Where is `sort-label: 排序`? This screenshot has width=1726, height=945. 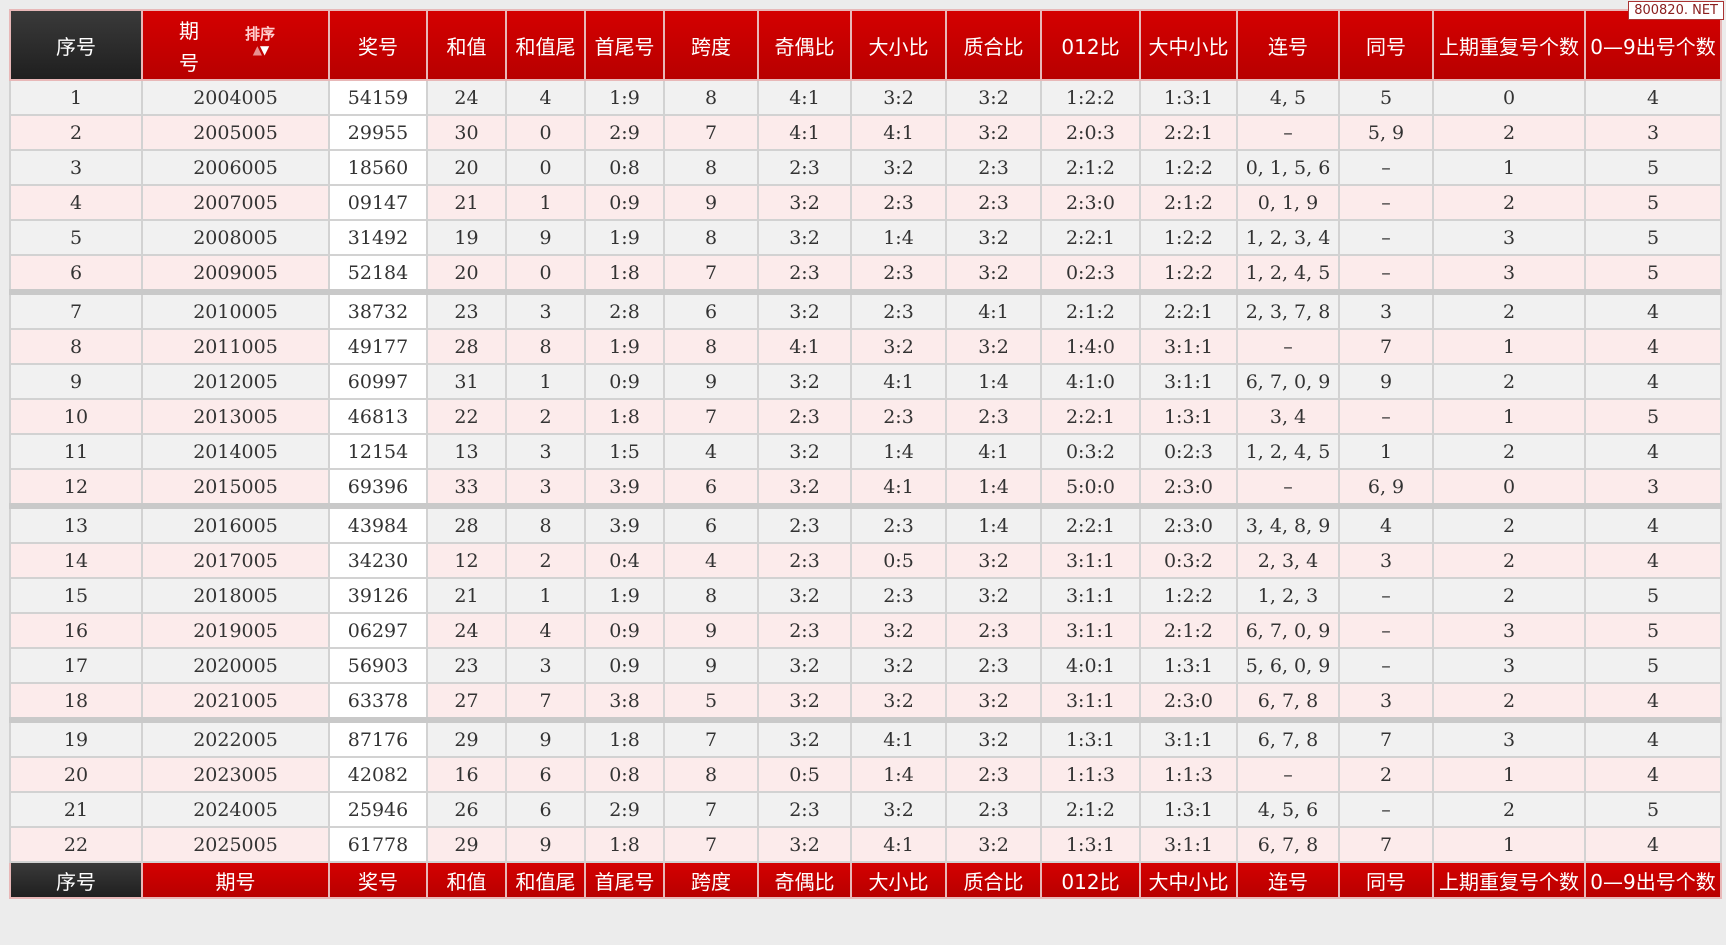
sort-label: 排序 is located at coordinates (260, 34).